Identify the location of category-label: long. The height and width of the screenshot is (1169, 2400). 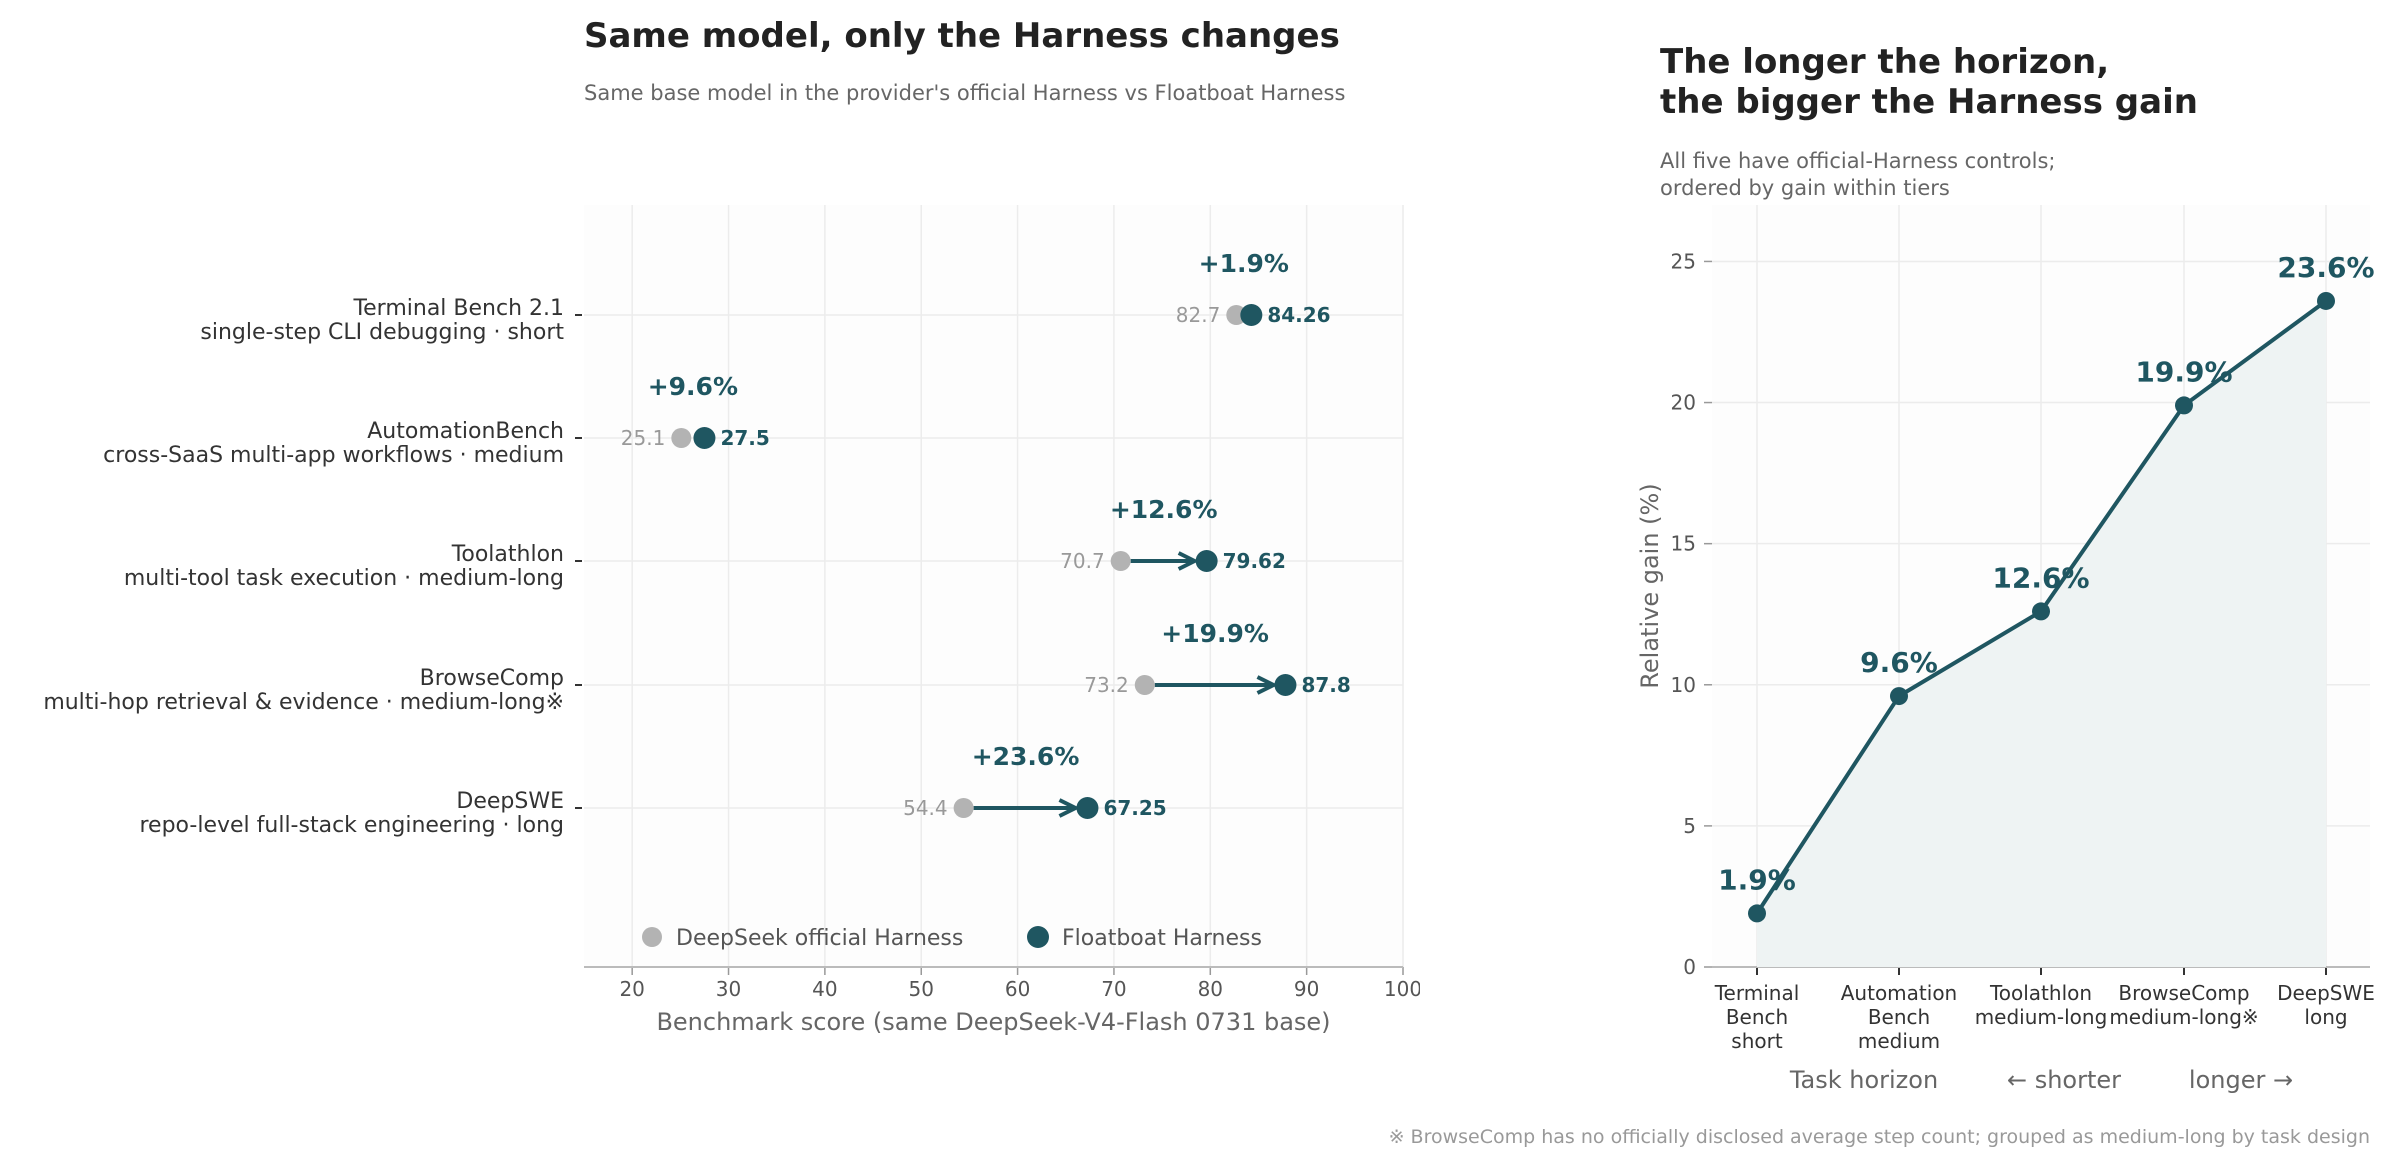
(2325, 1017).